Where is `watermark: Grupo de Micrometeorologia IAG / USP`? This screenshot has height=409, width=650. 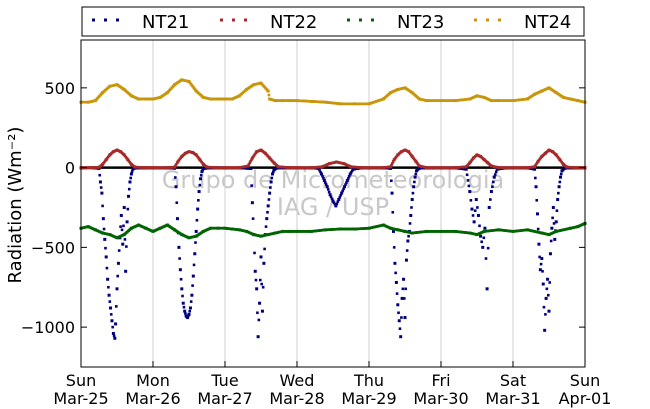 watermark: Grupo de Micrometeorologia IAG / USP is located at coordinates (333, 193).